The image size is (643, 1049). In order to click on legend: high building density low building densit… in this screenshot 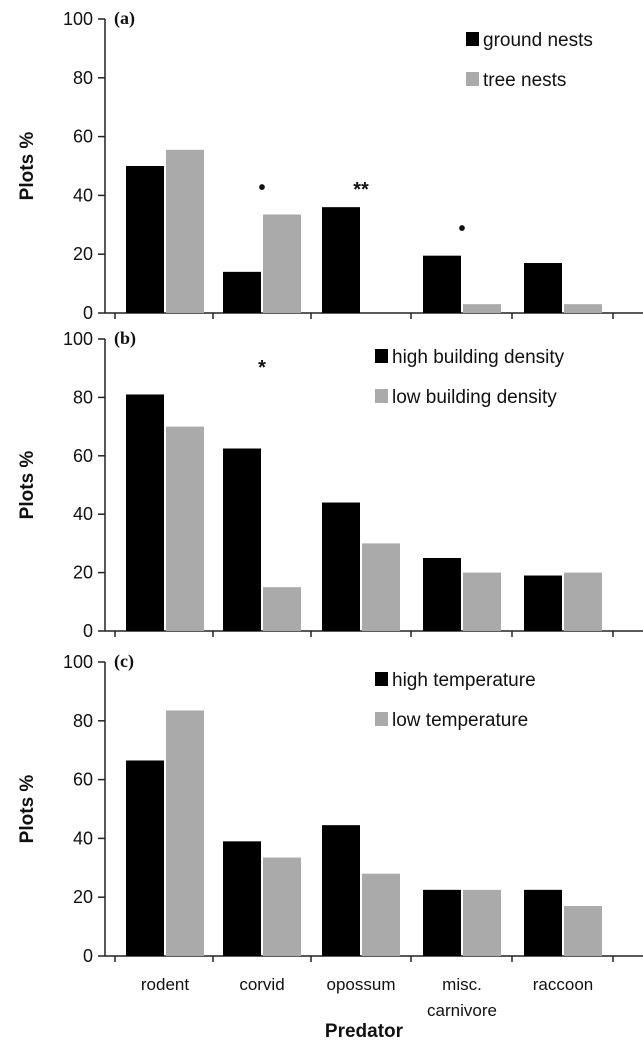, I will do `click(470, 377)`.